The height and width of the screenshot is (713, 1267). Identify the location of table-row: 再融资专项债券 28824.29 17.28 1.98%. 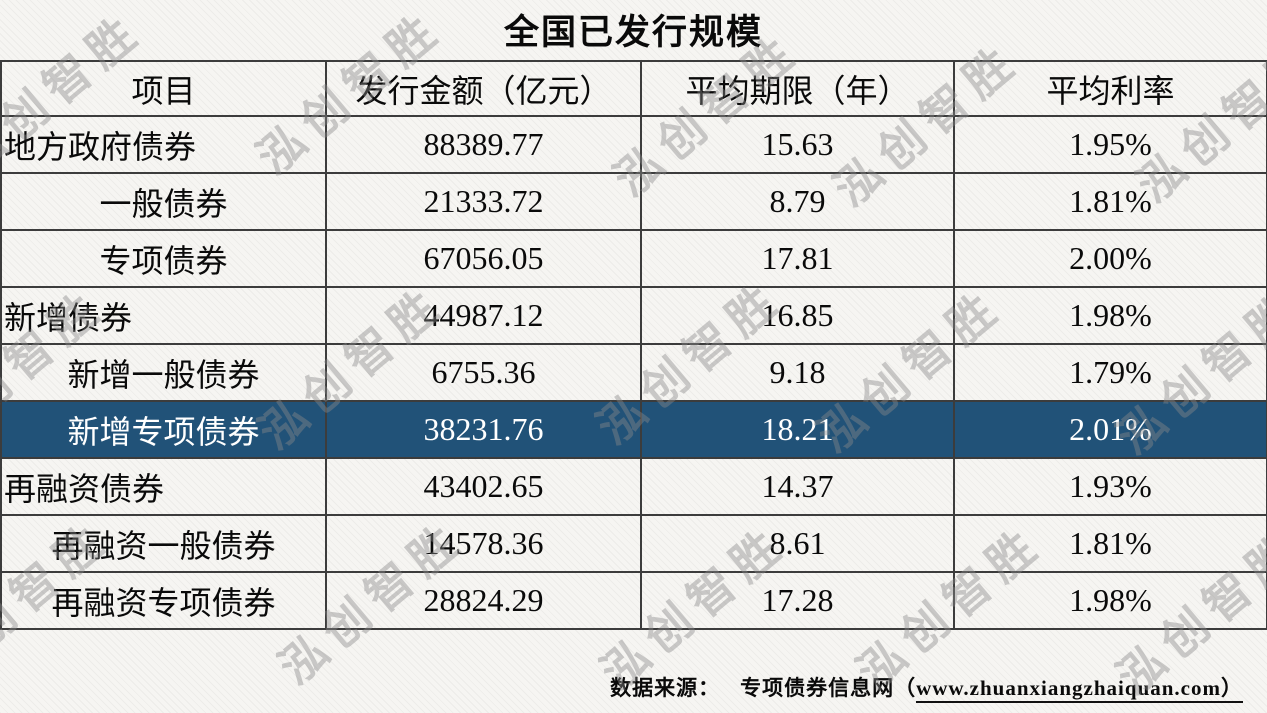
(633, 600).